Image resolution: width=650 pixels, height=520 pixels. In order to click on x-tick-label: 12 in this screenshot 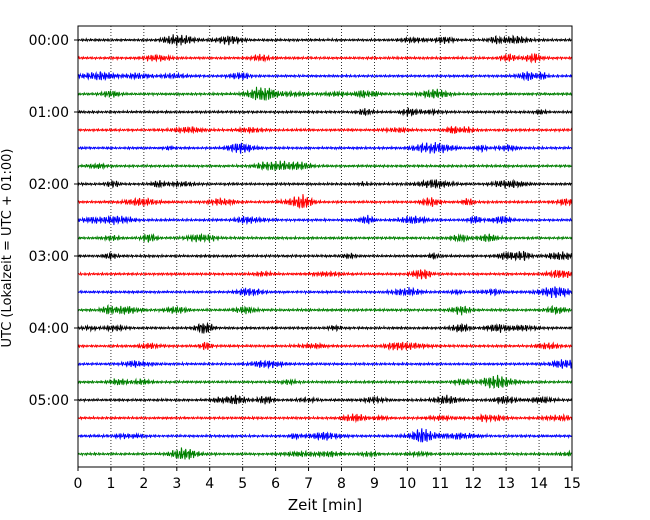, I will do `click(473, 484)`.